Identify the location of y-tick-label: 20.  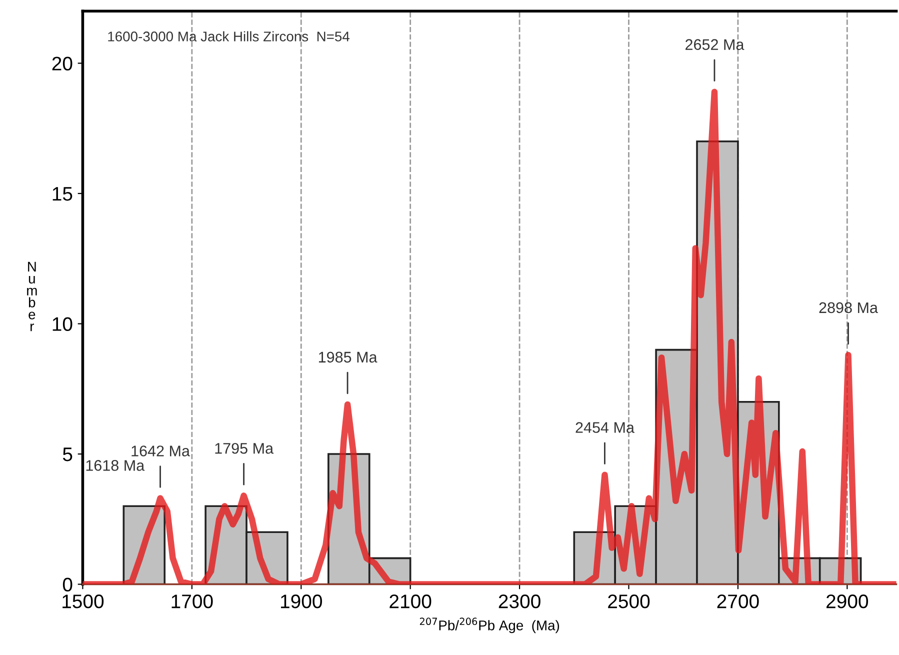
(62, 63).